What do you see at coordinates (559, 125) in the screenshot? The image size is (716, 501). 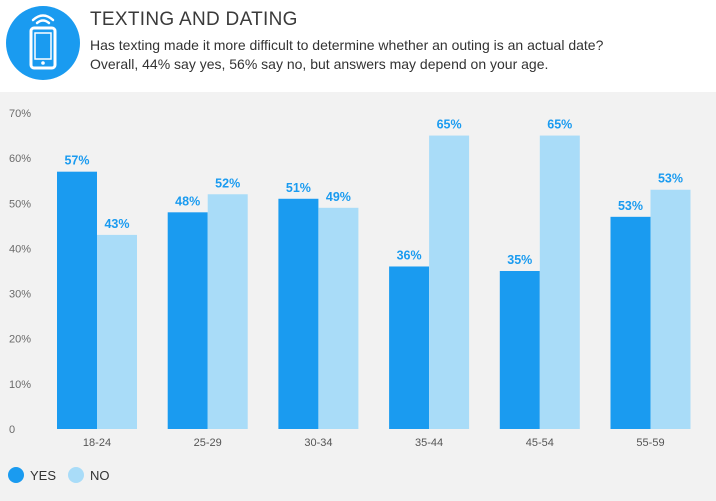 I see `data-label-no-45-54: 65%` at bounding box center [559, 125].